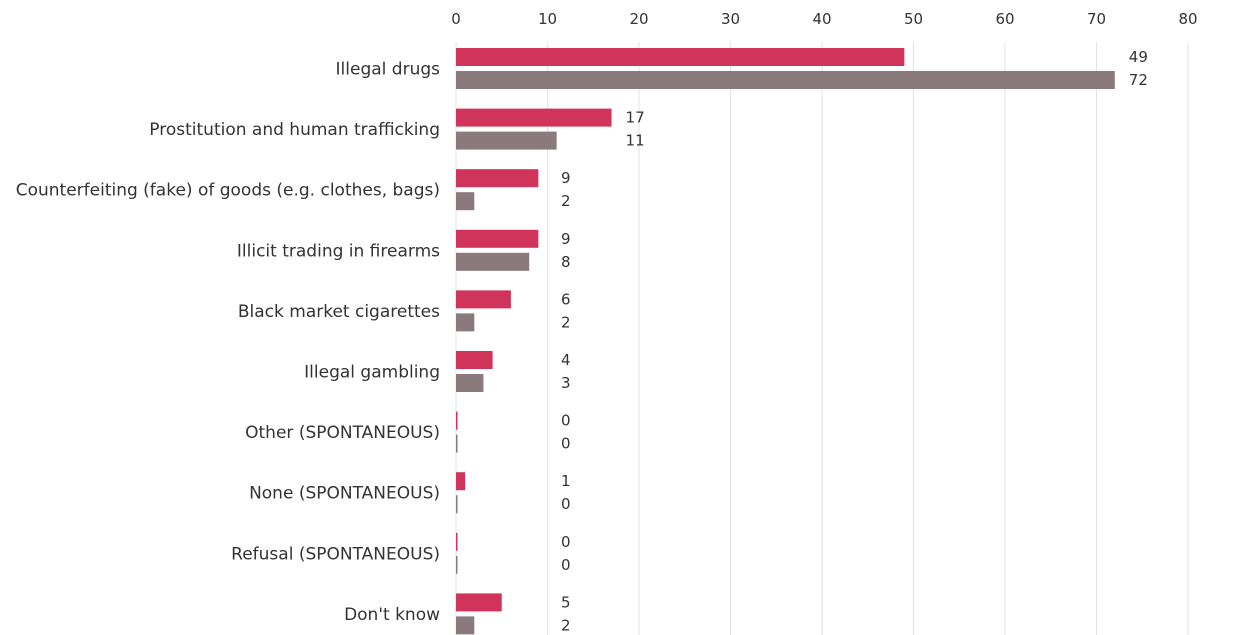 Image resolution: width=1234 pixels, height=635 pixels. Describe the element at coordinates (635, 118) in the screenshot. I see `data-label: 17` at that location.